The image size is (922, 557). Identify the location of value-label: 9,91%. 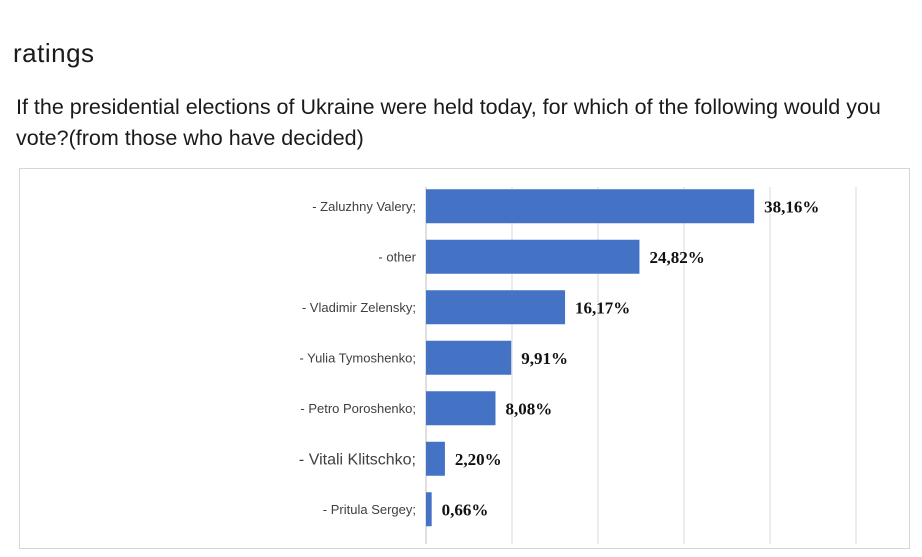
(544, 358).